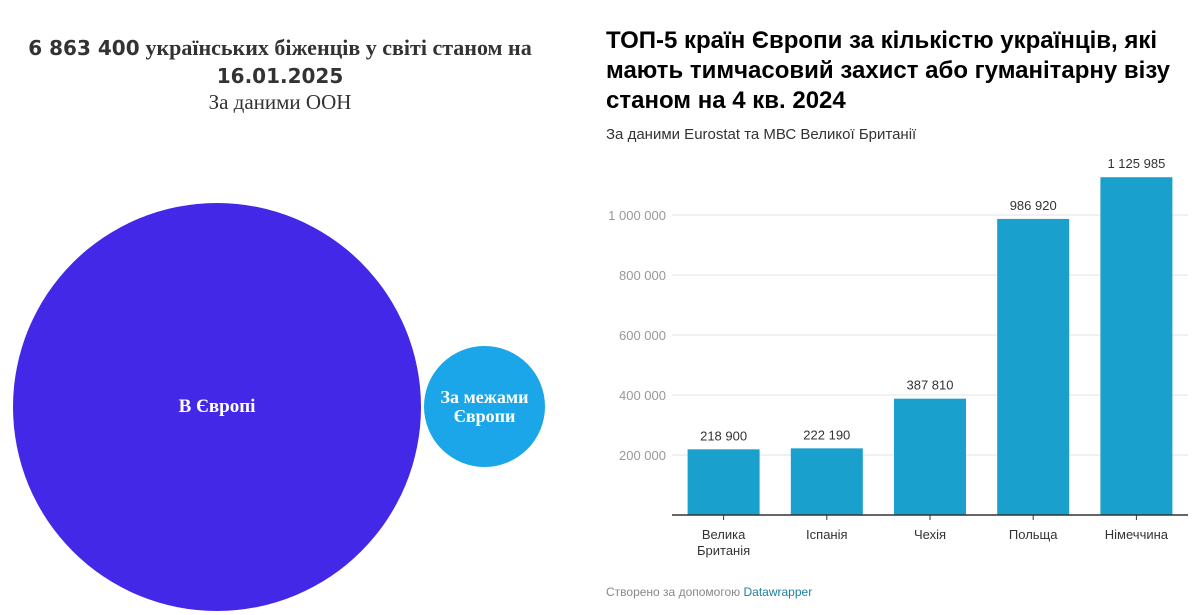 The width and height of the screenshot is (1194, 615). Describe the element at coordinates (723, 435) in the screenshot. I see `data-label: 218 900` at that location.